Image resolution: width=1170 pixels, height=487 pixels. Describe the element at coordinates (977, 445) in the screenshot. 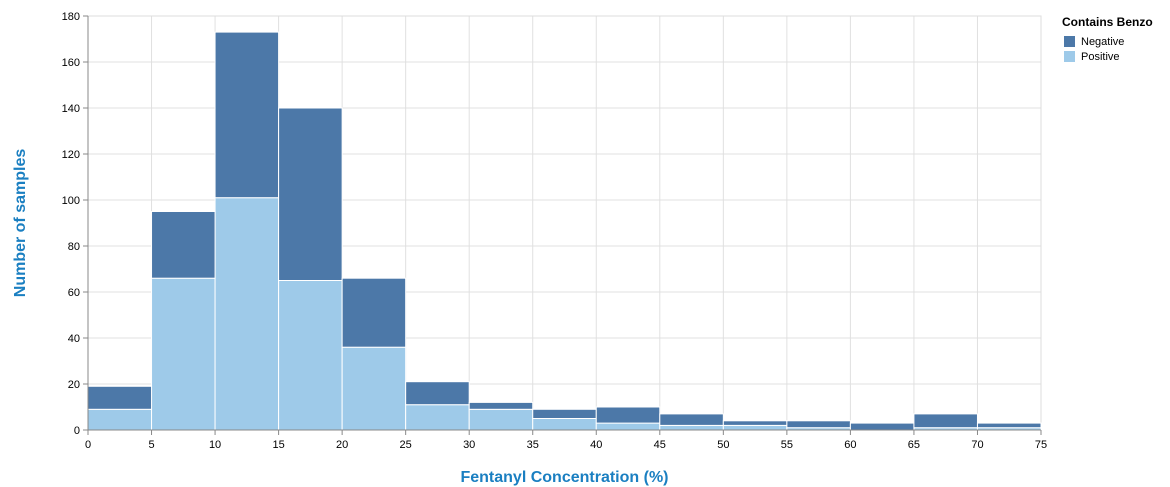

I see `x-tick-label: 70` at that location.